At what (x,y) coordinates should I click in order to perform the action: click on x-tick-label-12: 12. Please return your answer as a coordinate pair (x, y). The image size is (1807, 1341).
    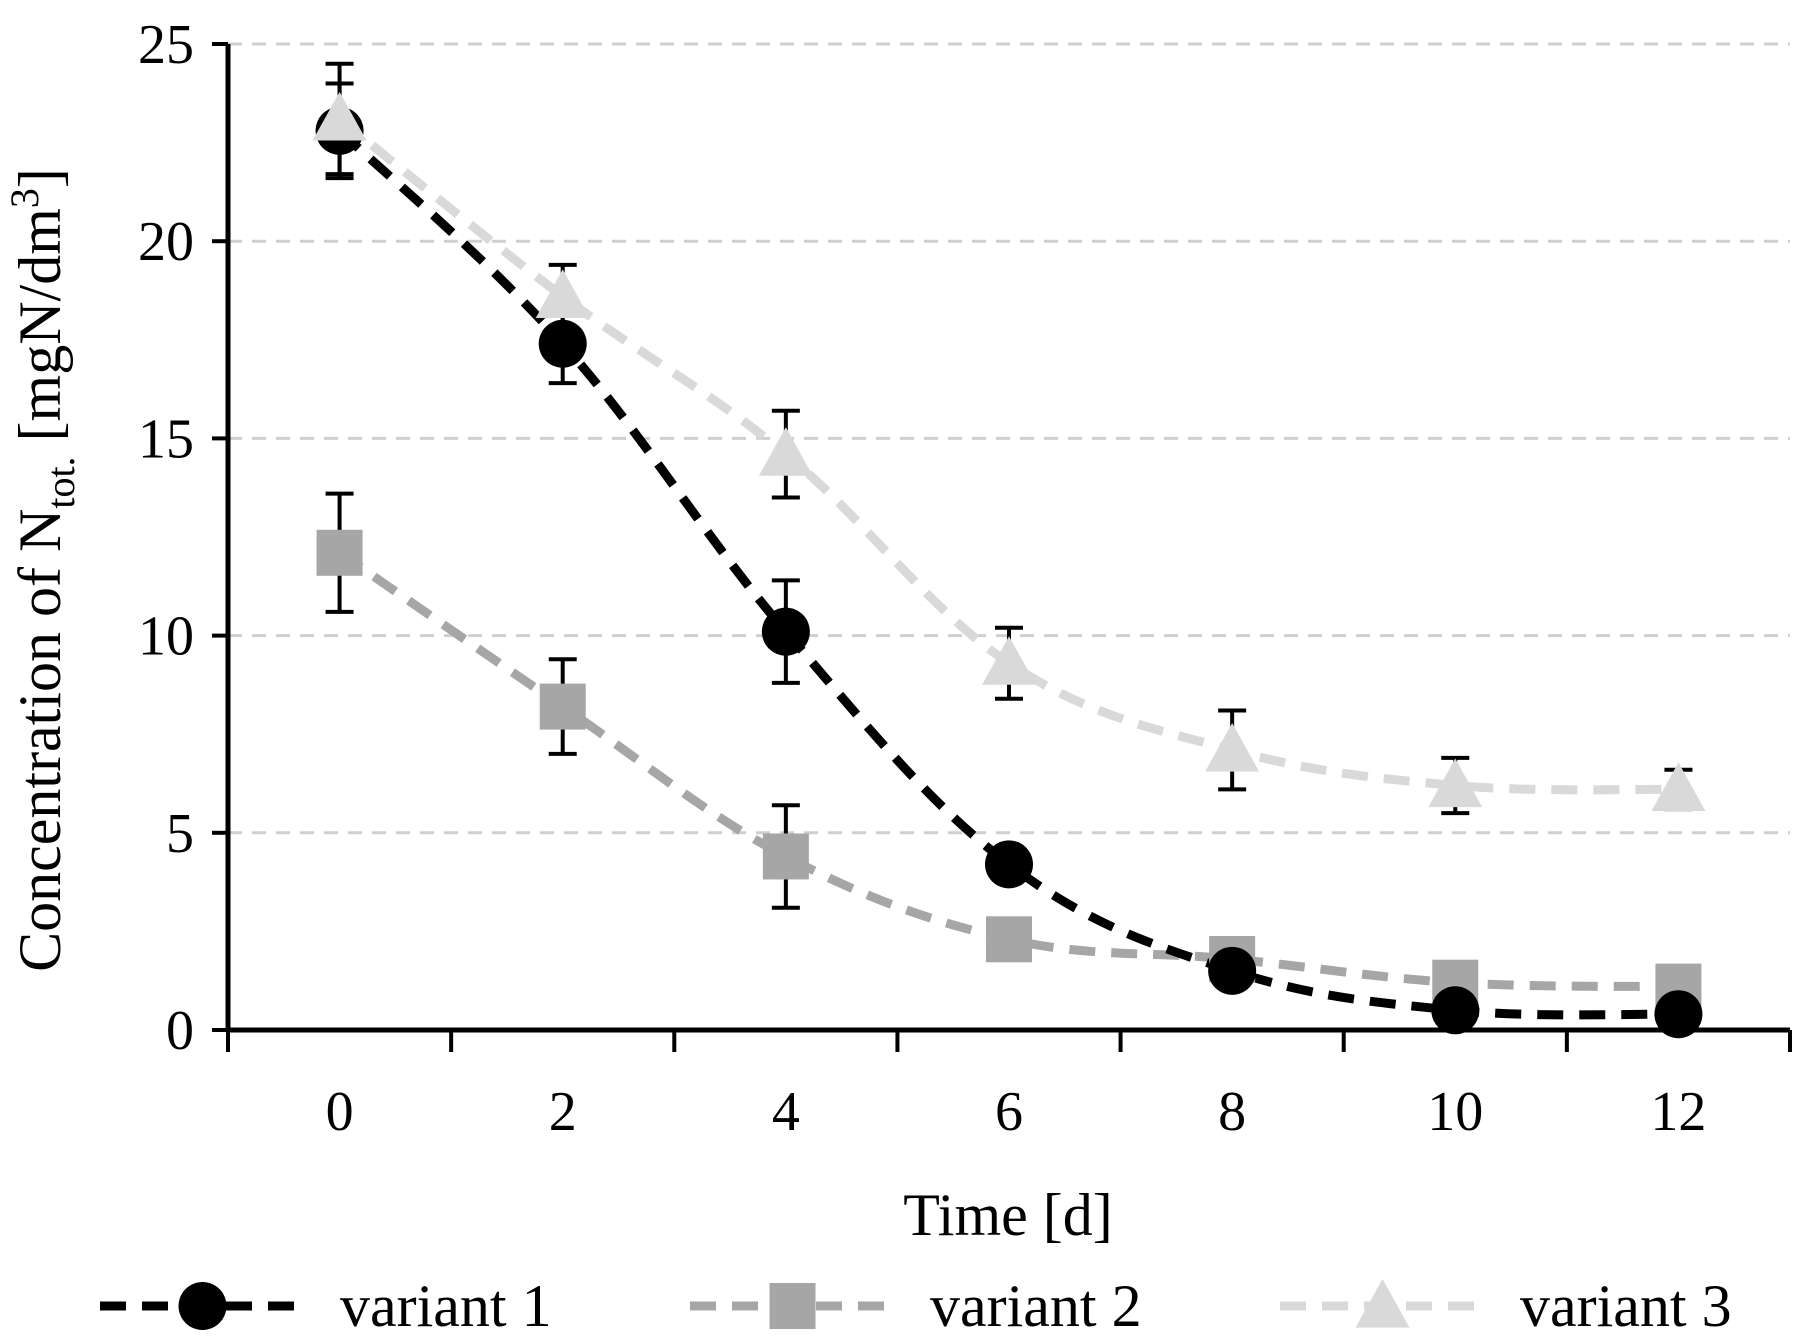
    Looking at the image, I should click on (1678, 1112).